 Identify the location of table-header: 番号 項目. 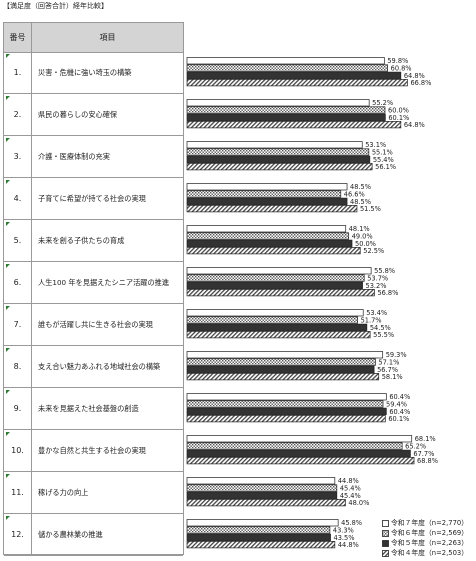
(93, 38).